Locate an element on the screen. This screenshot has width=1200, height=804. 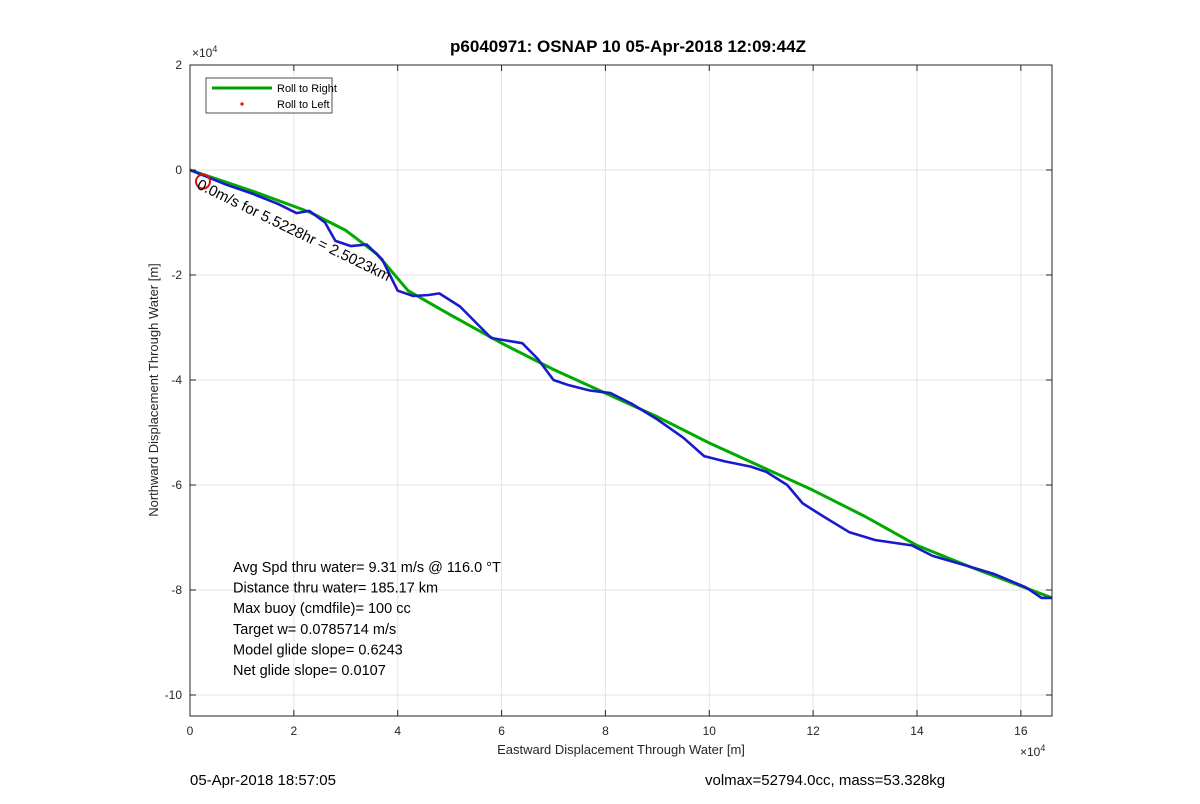
y-exponent-label: ×10⁴ is located at coordinates (204, 52).